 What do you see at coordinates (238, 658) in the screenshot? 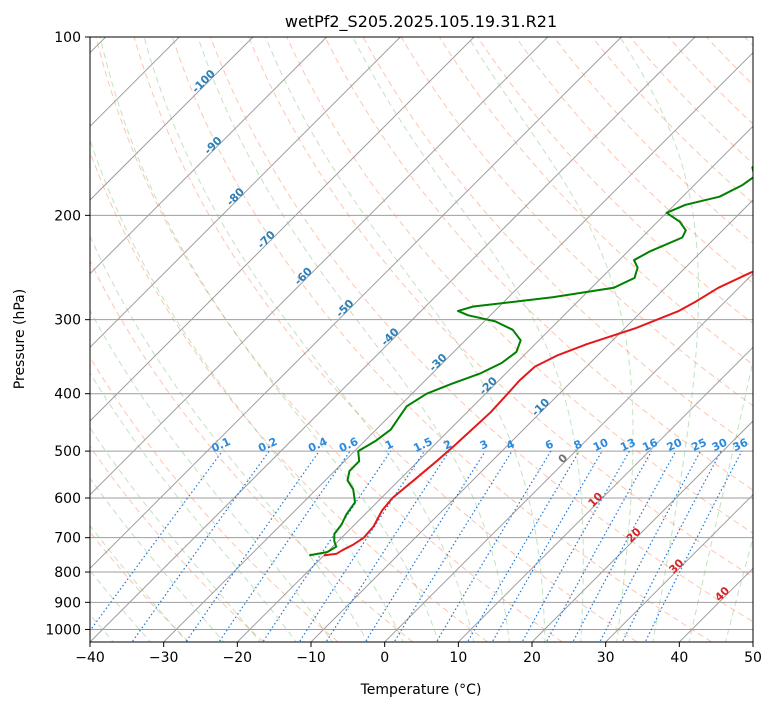
I see `x-tick-label: −20` at bounding box center [238, 658].